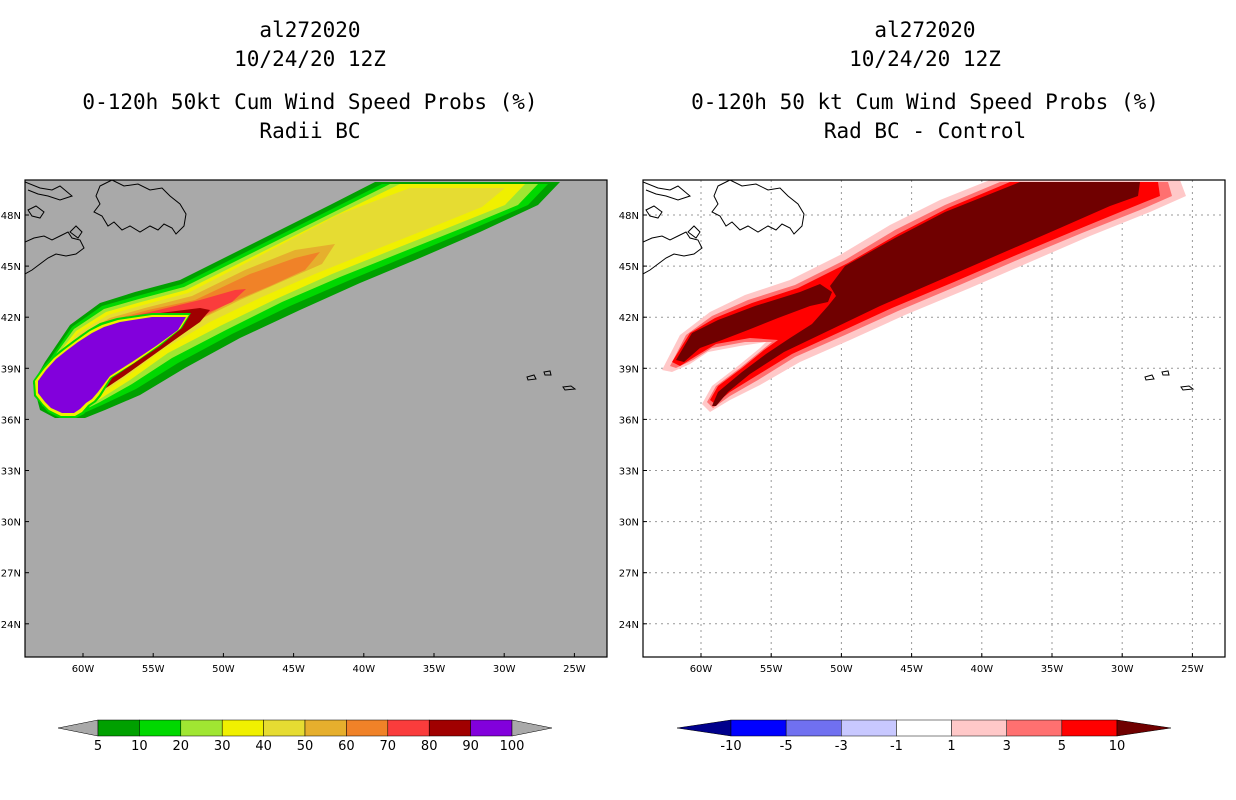 This screenshot has height=800, width=1236. What do you see at coordinates (951, 746) in the screenshot?
I see `colorbar-label: 1` at bounding box center [951, 746].